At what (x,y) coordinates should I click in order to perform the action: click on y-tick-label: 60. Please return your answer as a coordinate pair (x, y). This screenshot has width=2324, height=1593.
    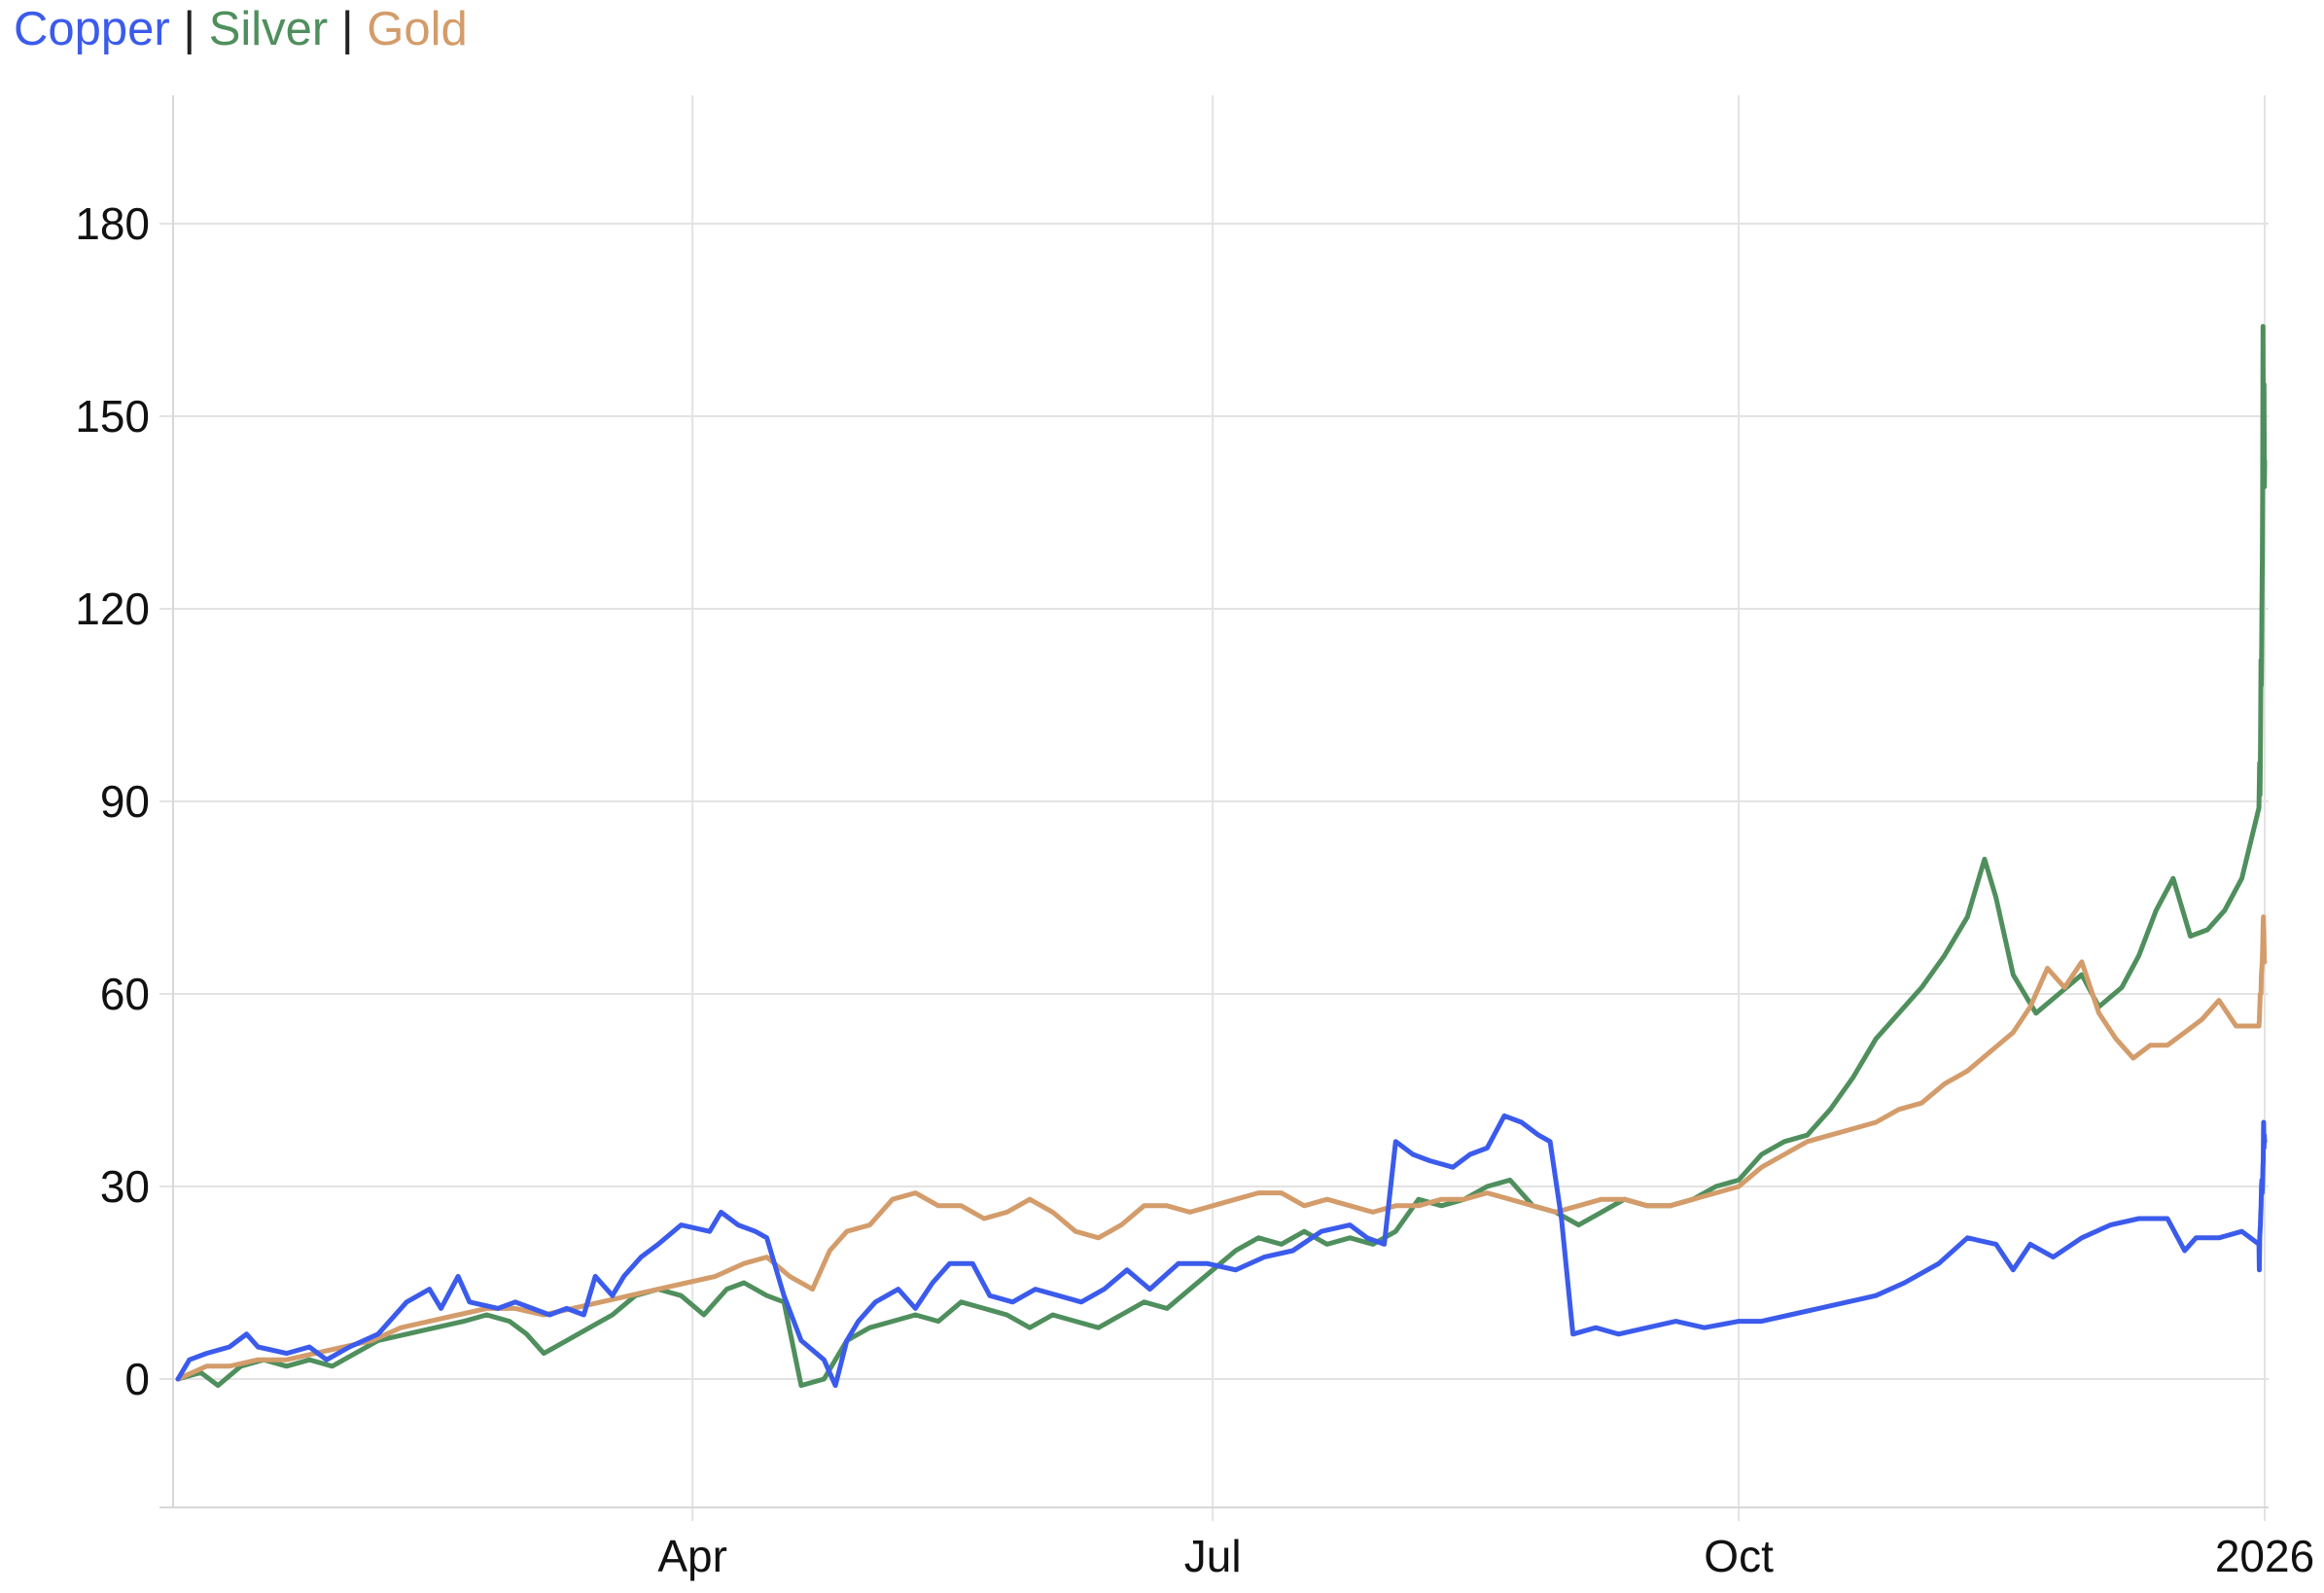
    Looking at the image, I should click on (125, 994).